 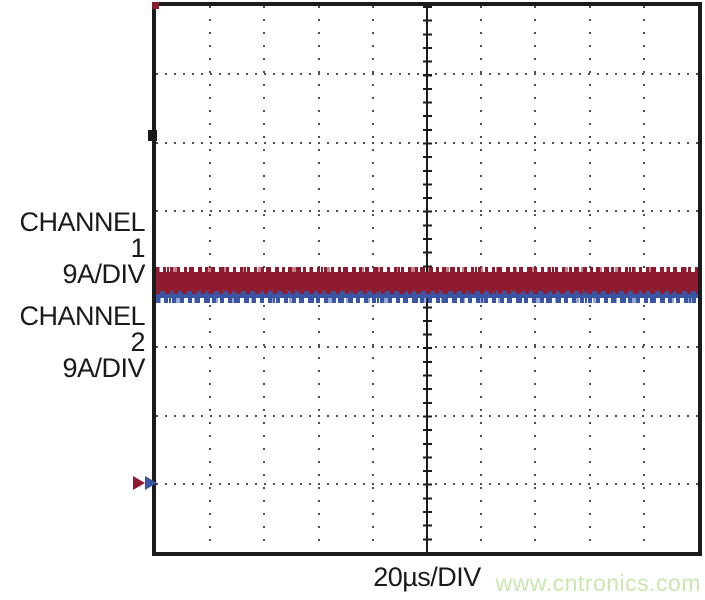 What do you see at coordinates (598, 583) in the screenshot?
I see `watermark: www.cntronics.com` at bounding box center [598, 583].